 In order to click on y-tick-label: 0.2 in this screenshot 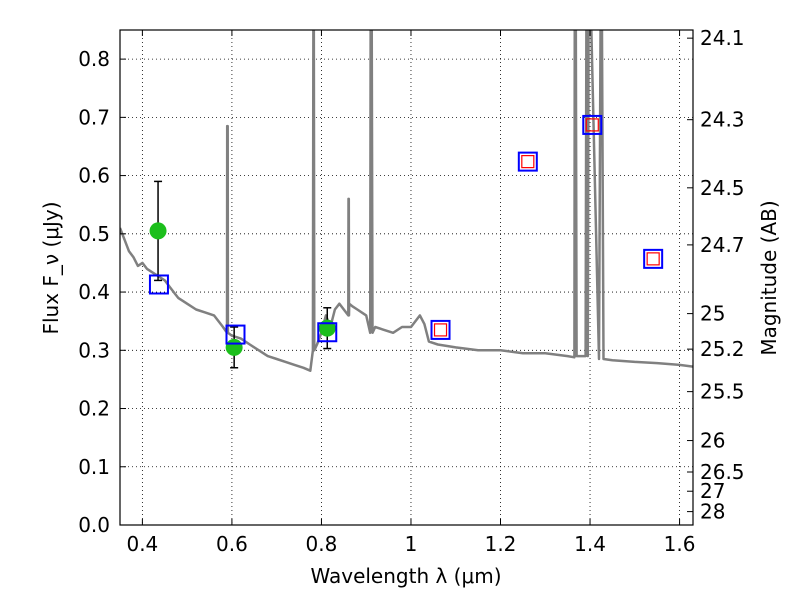, I will do `click(94, 409)`.